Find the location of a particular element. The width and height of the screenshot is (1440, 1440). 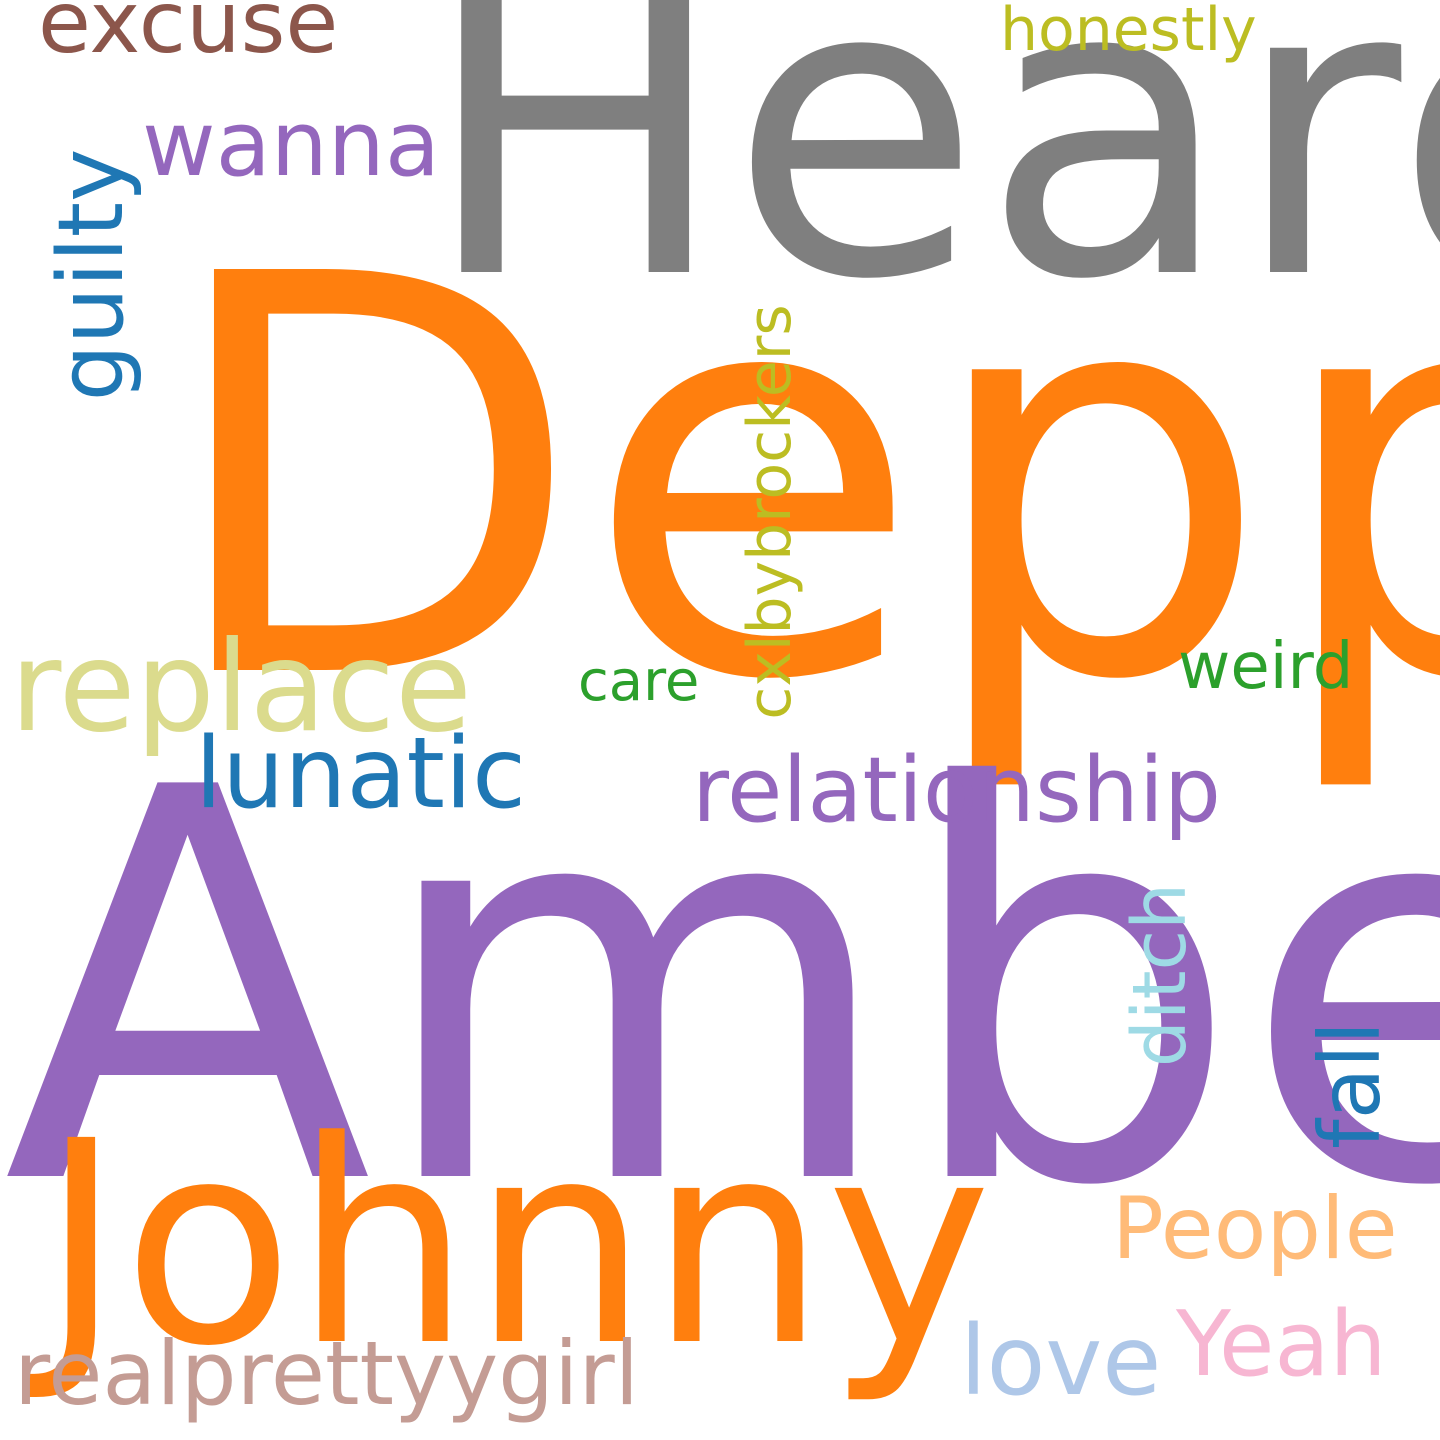

word-honestly: honestly is located at coordinates (1128, 32).